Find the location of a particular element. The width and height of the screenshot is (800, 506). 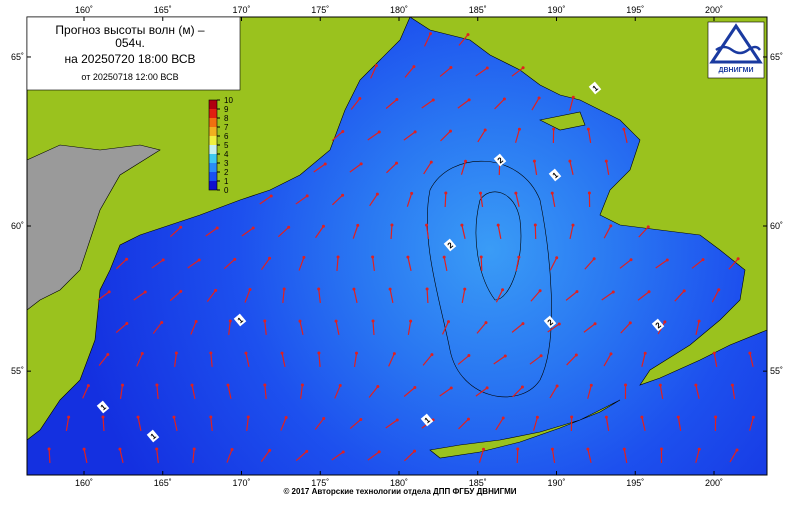

colorbar-label: 10 is located at coordinates (228, 100).